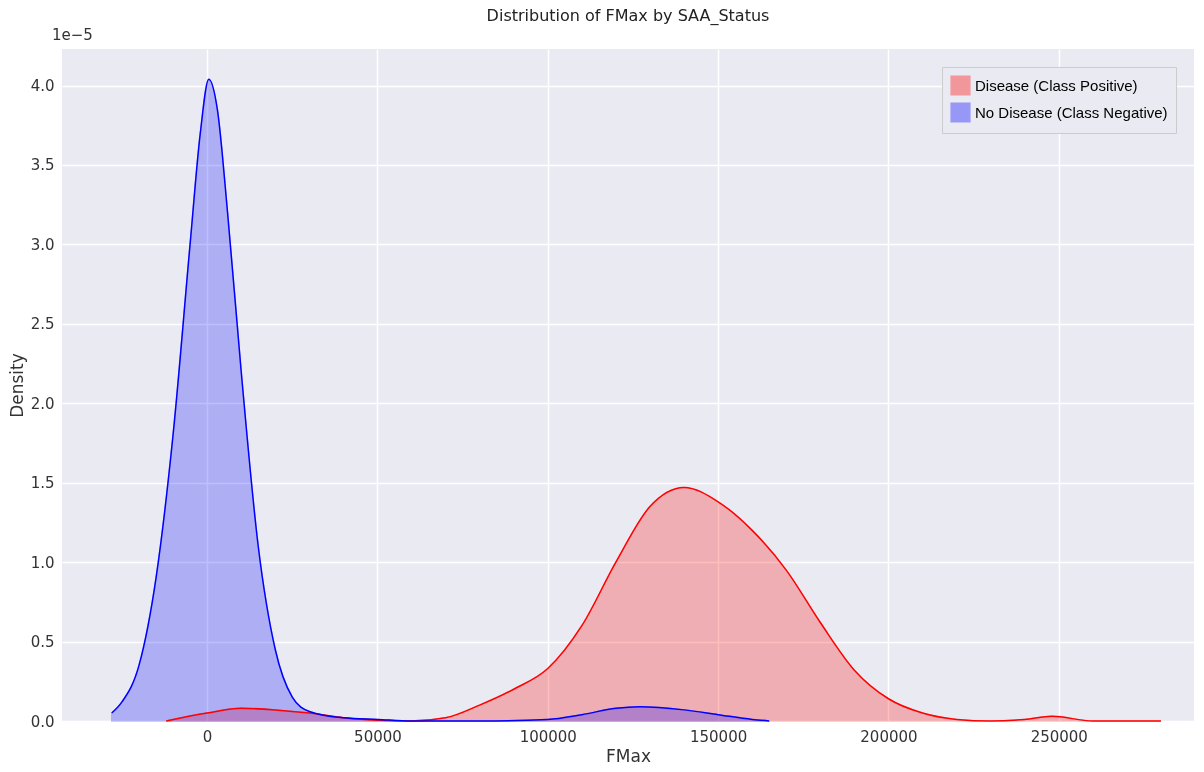 The width and height of the screenshot is (1204, 772). What do you see at coordinates (548, 736) in the screenshot?
I see `x-tick-label: 100000` at bounding box center [548, 736].